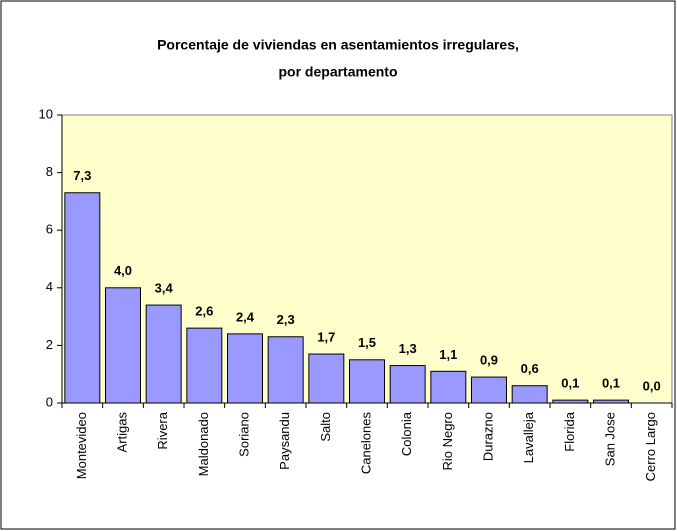  I want to click on data-label: 4,0, so click(123, 270).